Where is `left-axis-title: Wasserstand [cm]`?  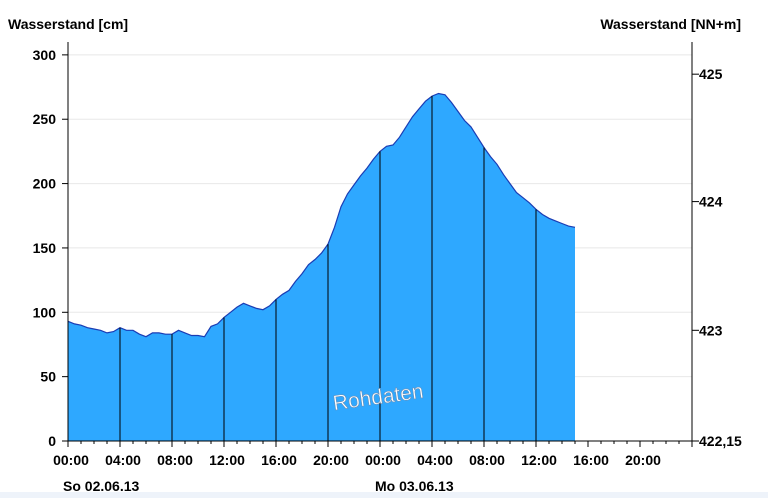
left-axis-title: Wasserstand [cm] is located at coordinates (68, 24).